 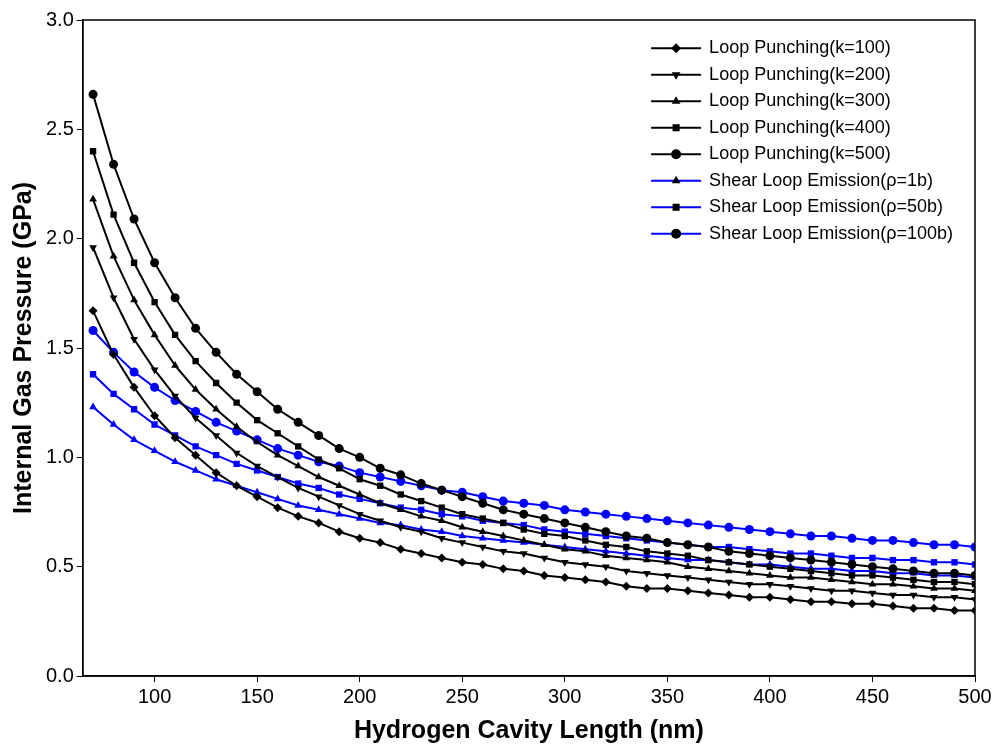 What do you see at coordinates (872, 695) in the screenshot?
I see `x-tick-label: 450` at bounding box center [872, 695].